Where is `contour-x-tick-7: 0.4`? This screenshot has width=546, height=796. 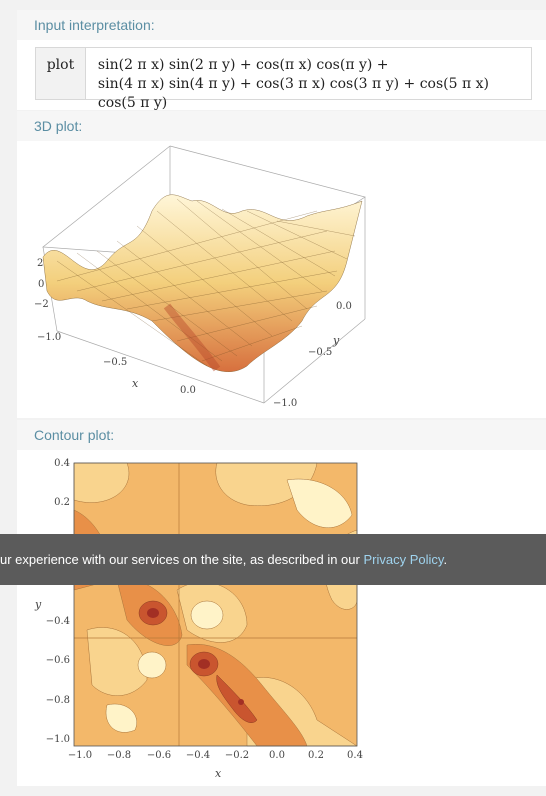 contour-x-tick-7: 0.4 is located at coordinates (355, 755).